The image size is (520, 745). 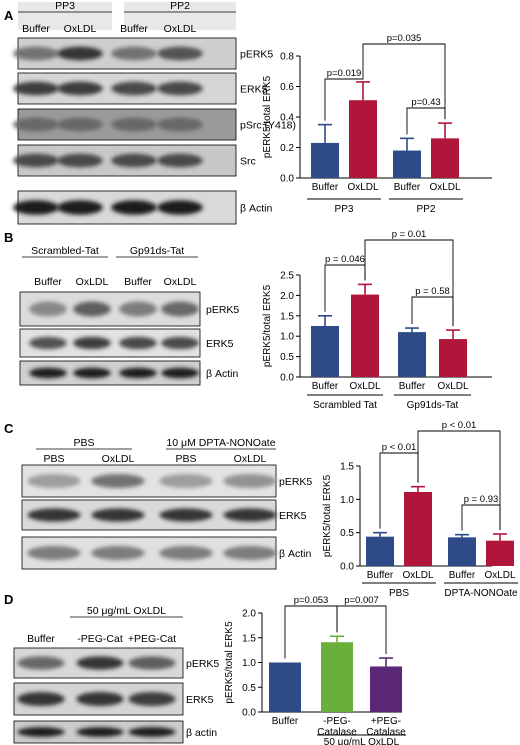 What do you see at coordinates (433, 405) in the screenshot?
I see `group-label: Gp91ds-Tat` at bounding box center [433, 405].